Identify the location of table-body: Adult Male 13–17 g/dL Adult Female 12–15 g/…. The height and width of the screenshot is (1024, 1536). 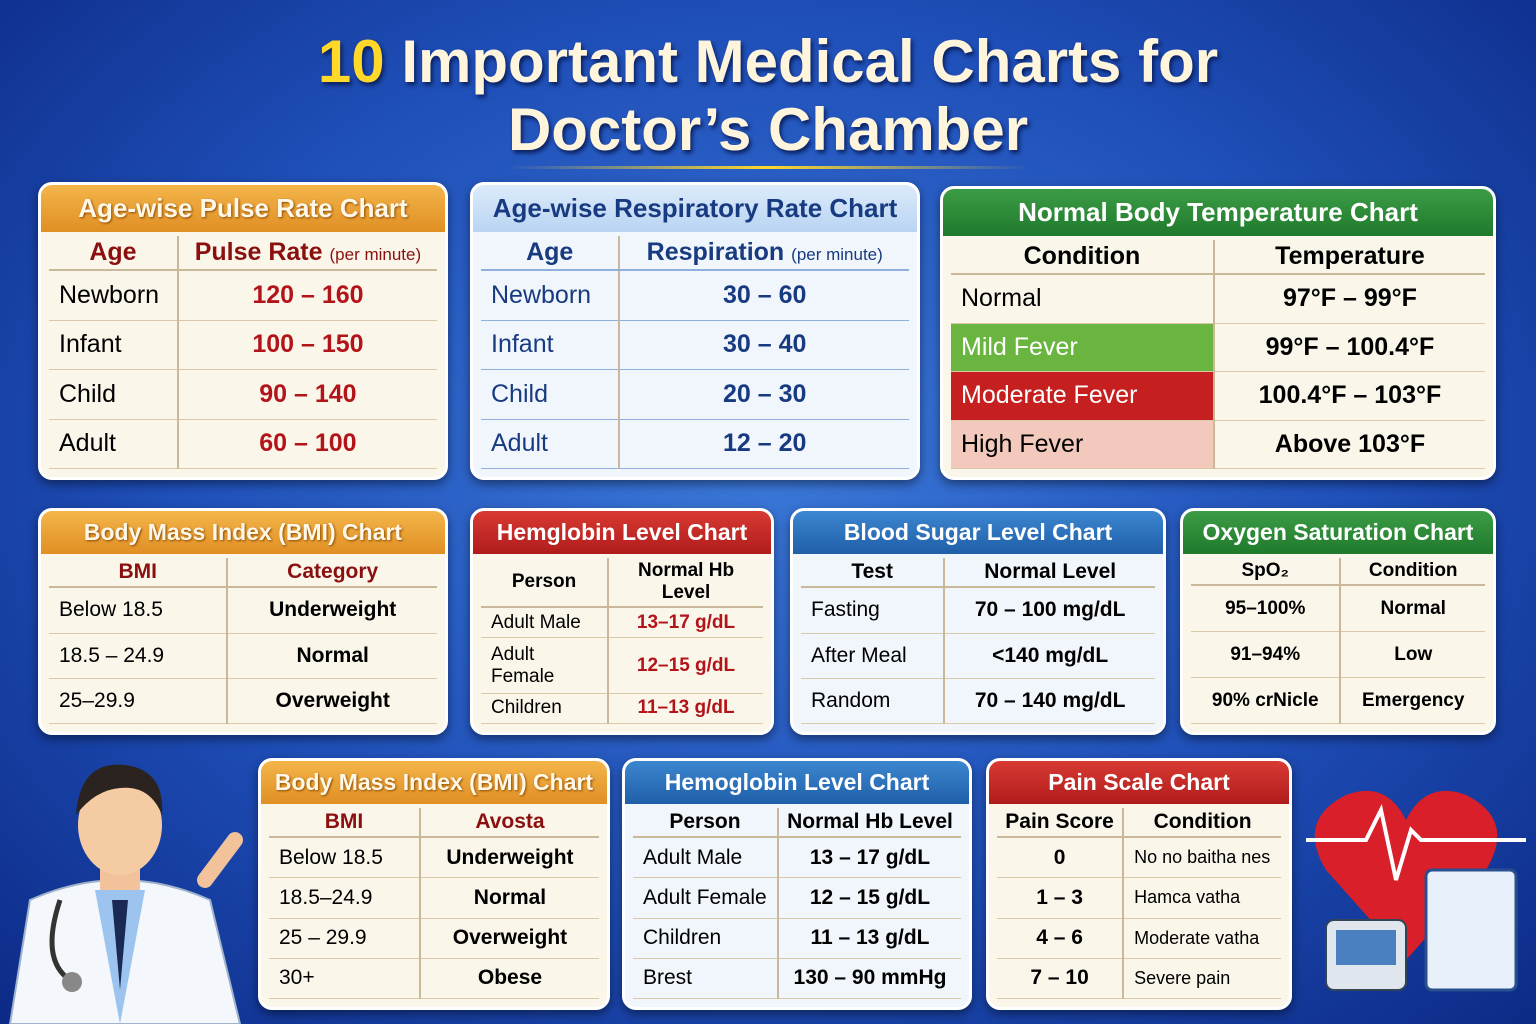
(622, 666).